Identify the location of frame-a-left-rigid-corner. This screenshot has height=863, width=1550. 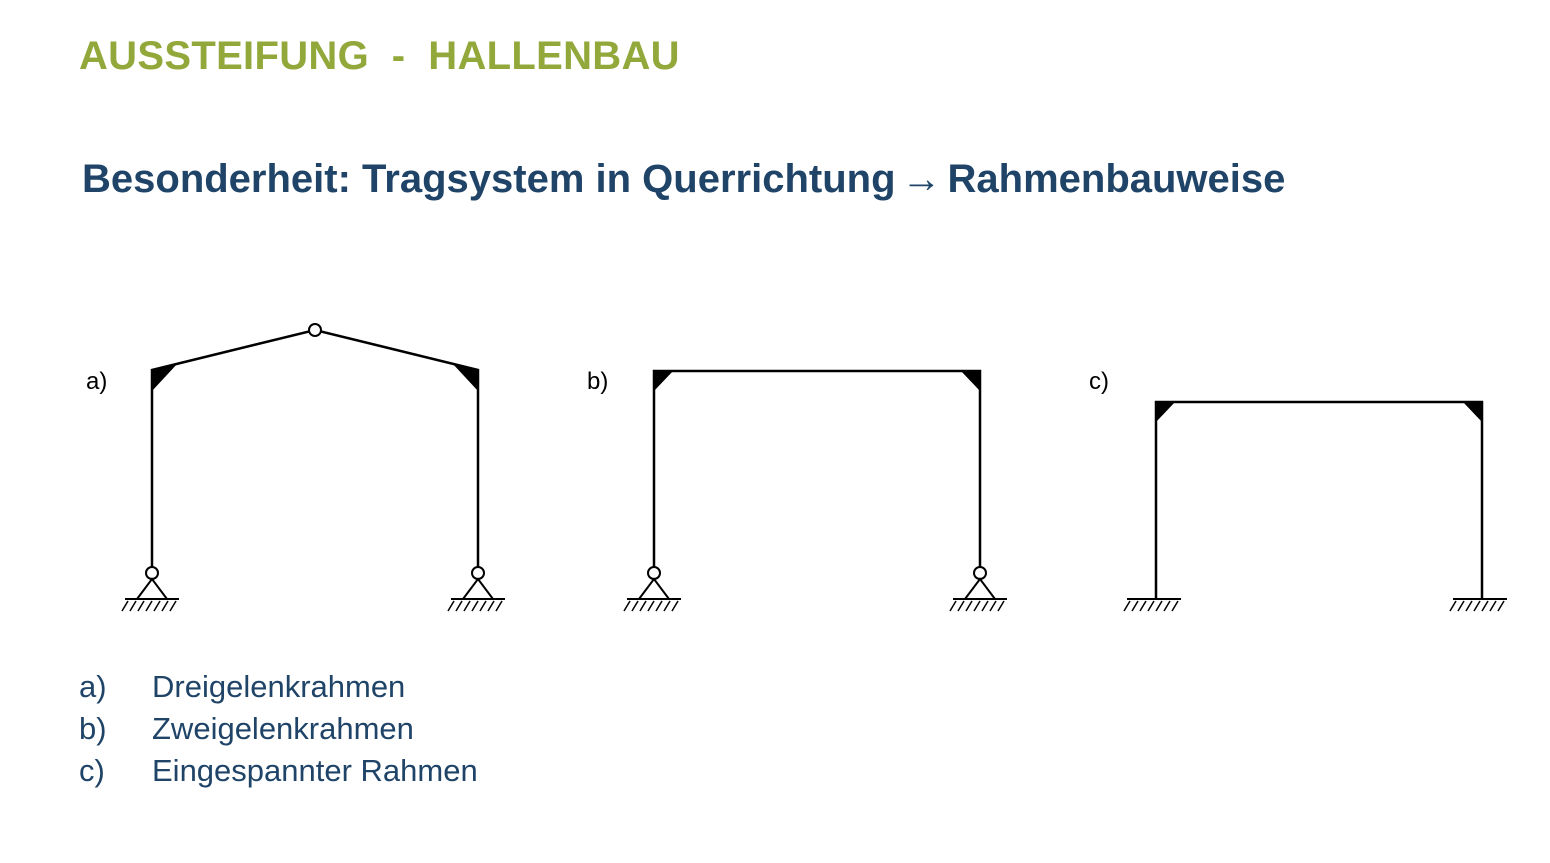
(165, 377).